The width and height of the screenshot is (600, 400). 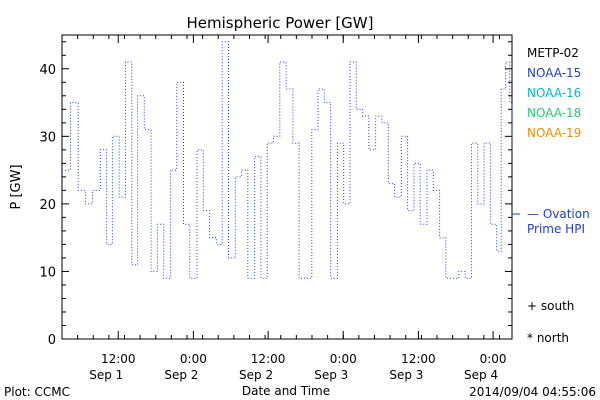 What do you see at coordinates (286, 391) in the screenshot?
I see `x-axis-label: Date and Time` at bounding box center [286, 391].